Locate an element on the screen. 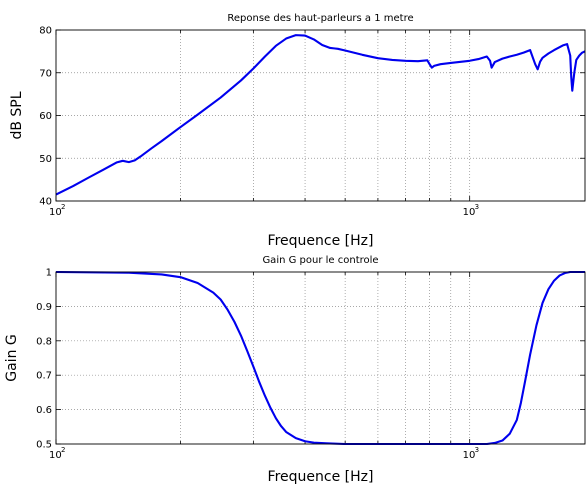 Image resolution: width=587 pixels, height=489 pixels. y-tick-label: 0.9 is located at coordinates (44, 307).